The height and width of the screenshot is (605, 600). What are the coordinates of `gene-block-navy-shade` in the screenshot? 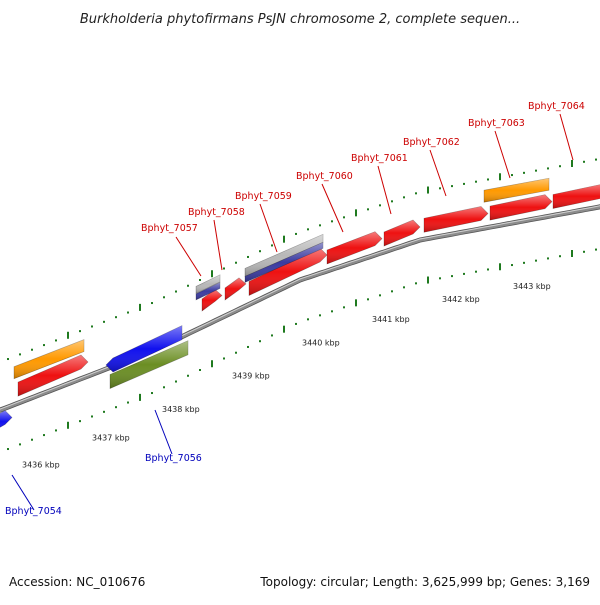 It's located at (284, 262).